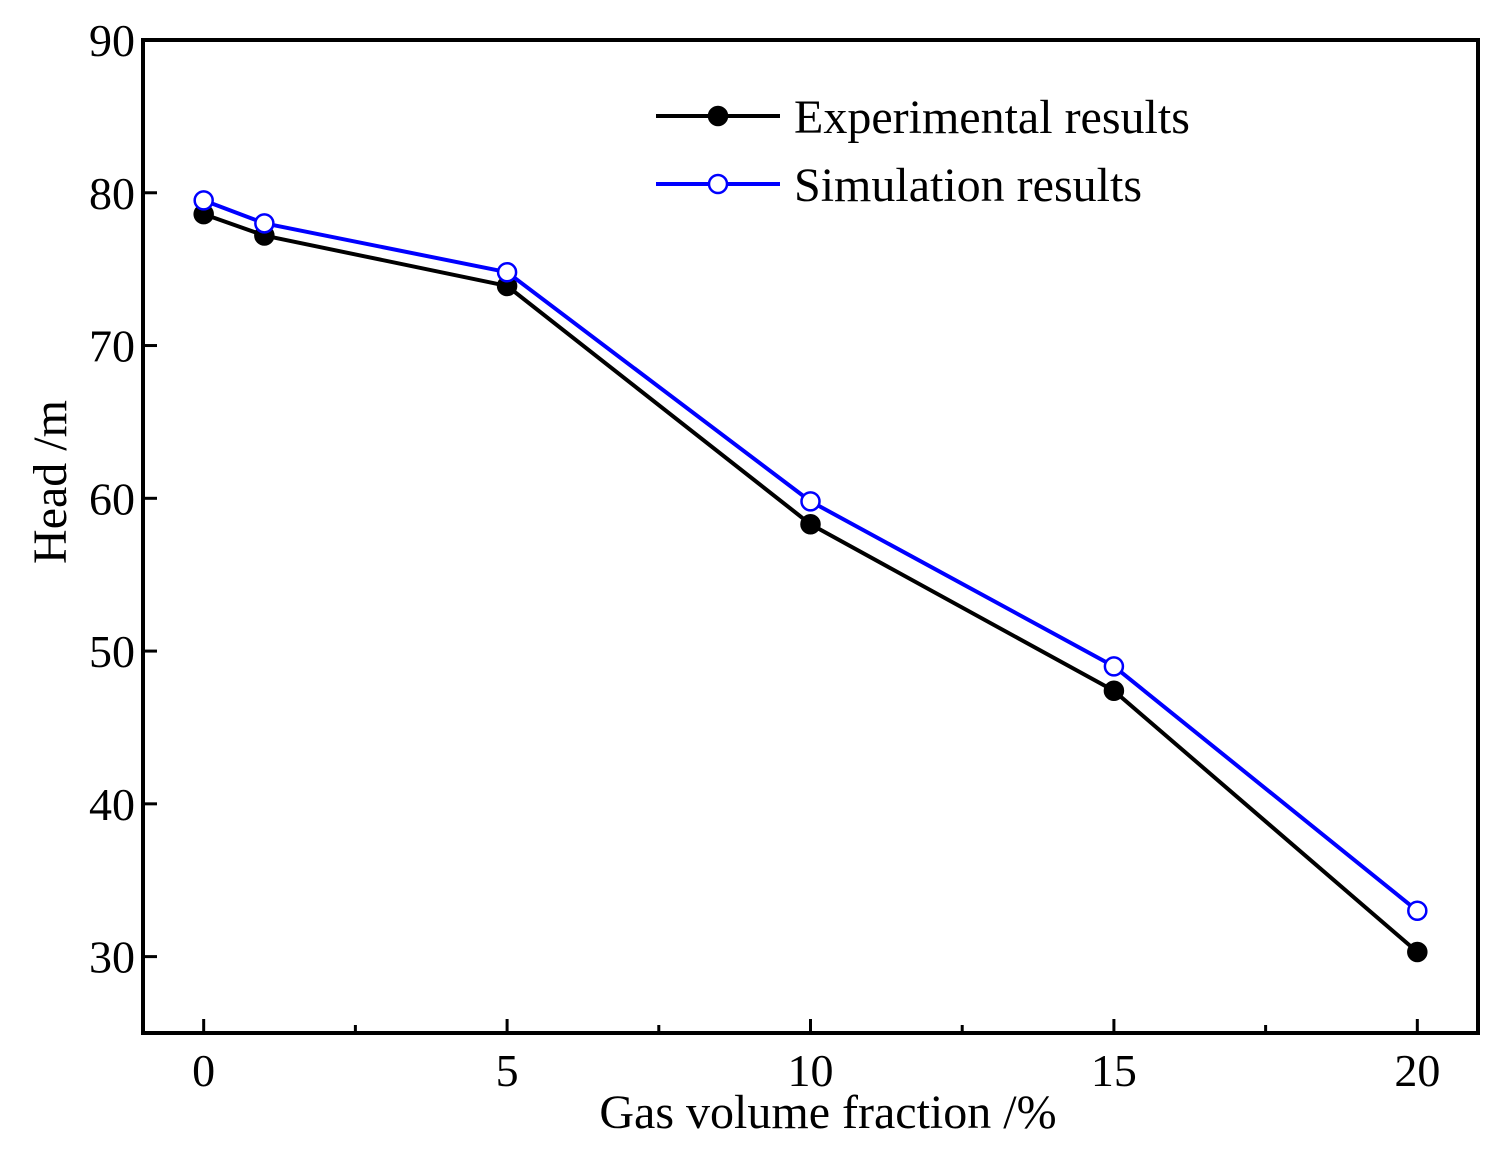  I want to click on legend: Experimental results Simulation results, so click(923, 151).